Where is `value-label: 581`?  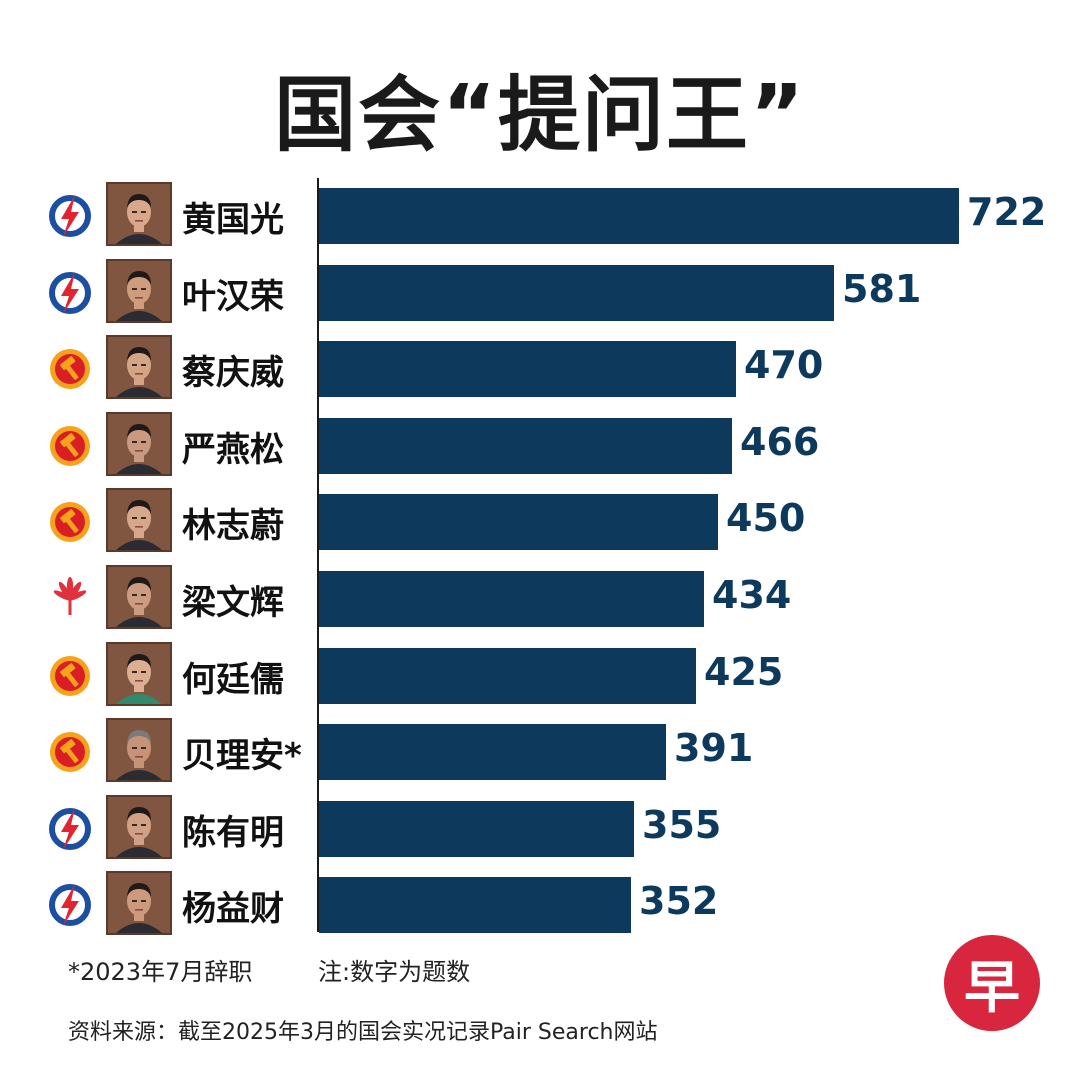
value-label: 581 is located at coordinates (882, 288).